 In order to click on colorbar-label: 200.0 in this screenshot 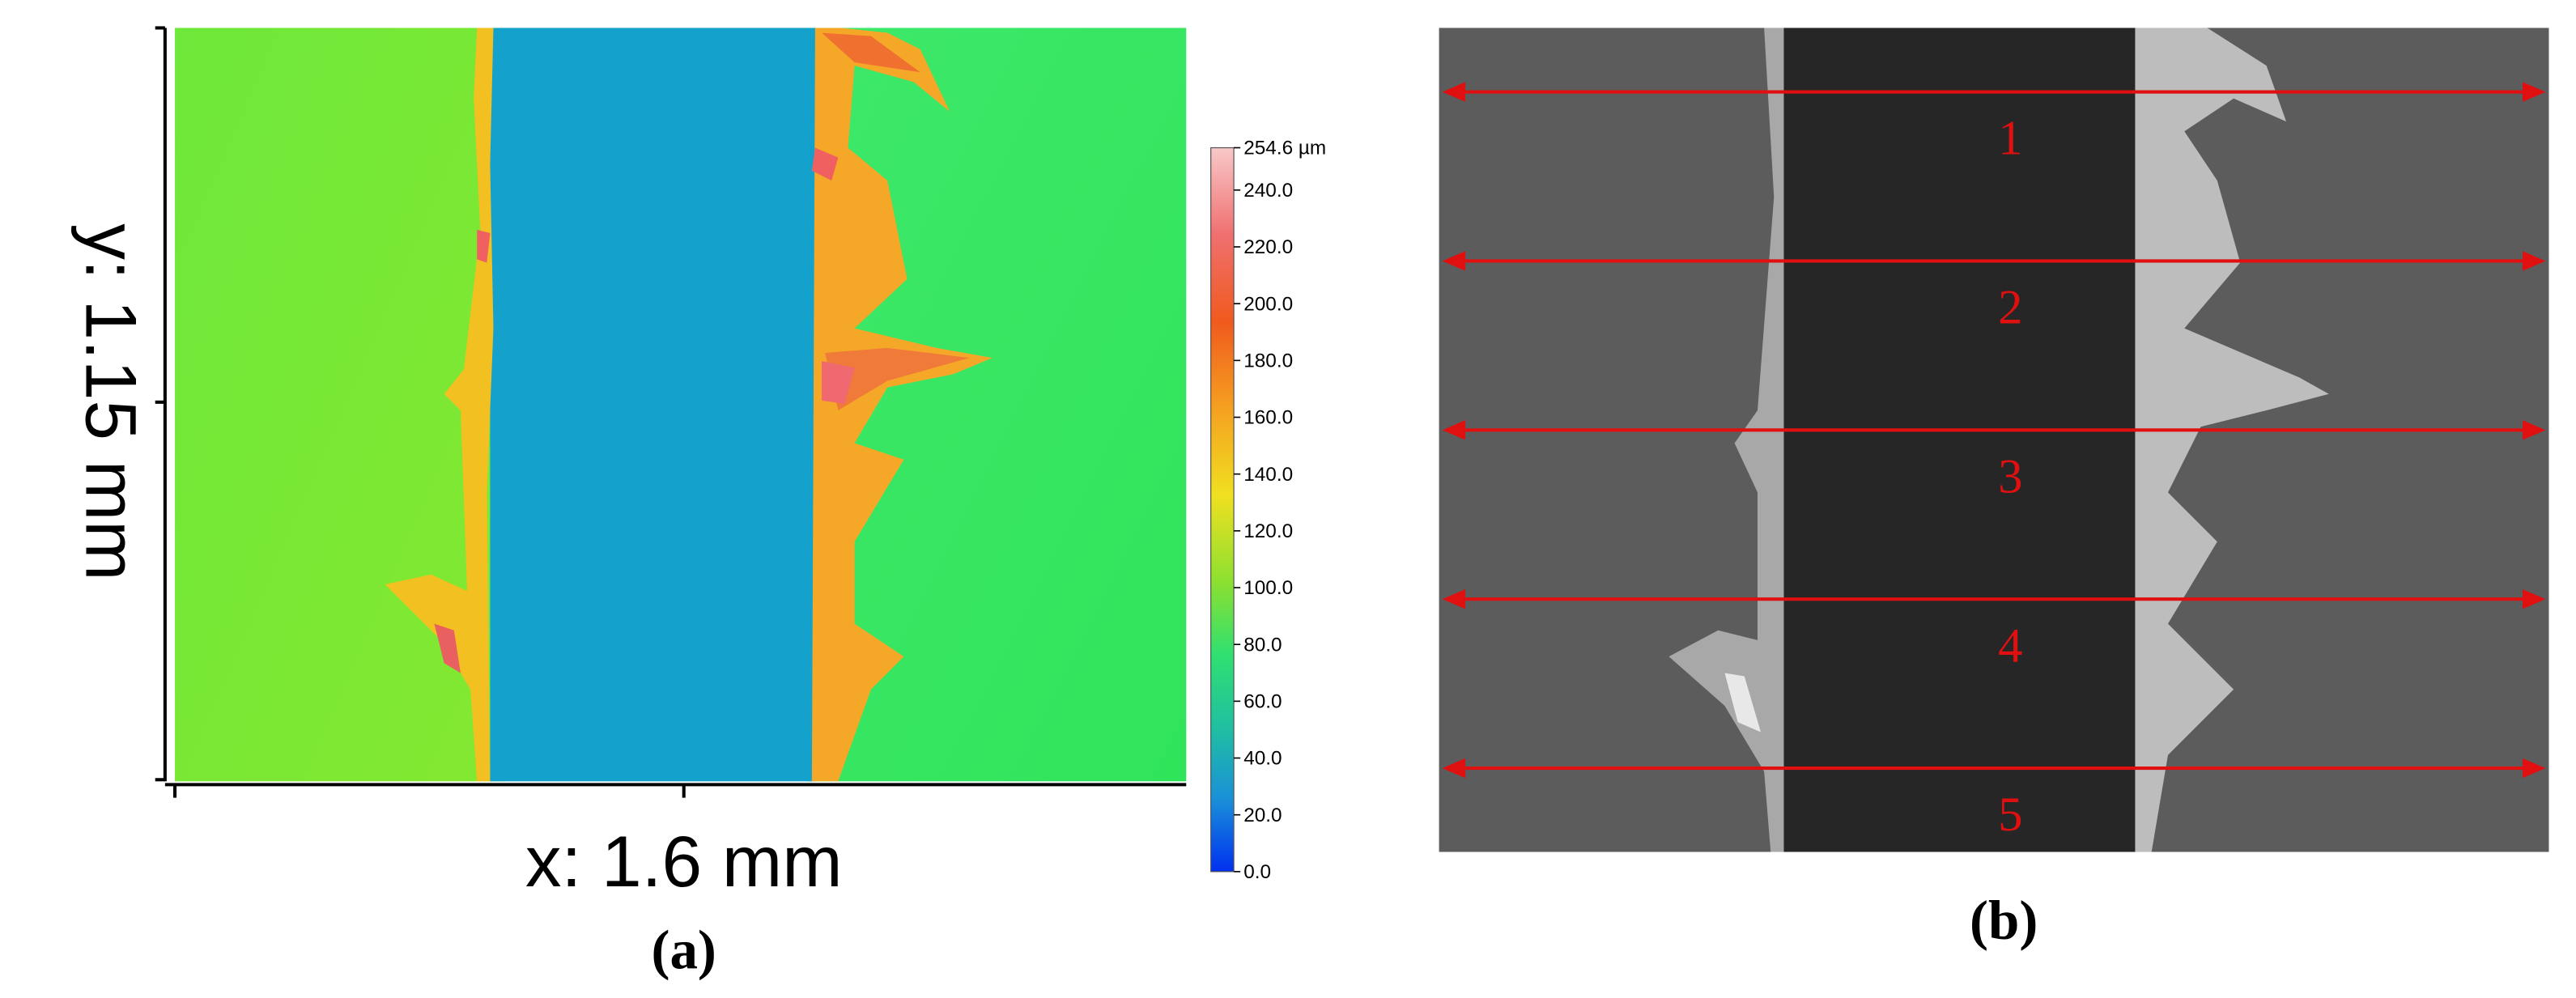, I will do `click(1268, 304)`.